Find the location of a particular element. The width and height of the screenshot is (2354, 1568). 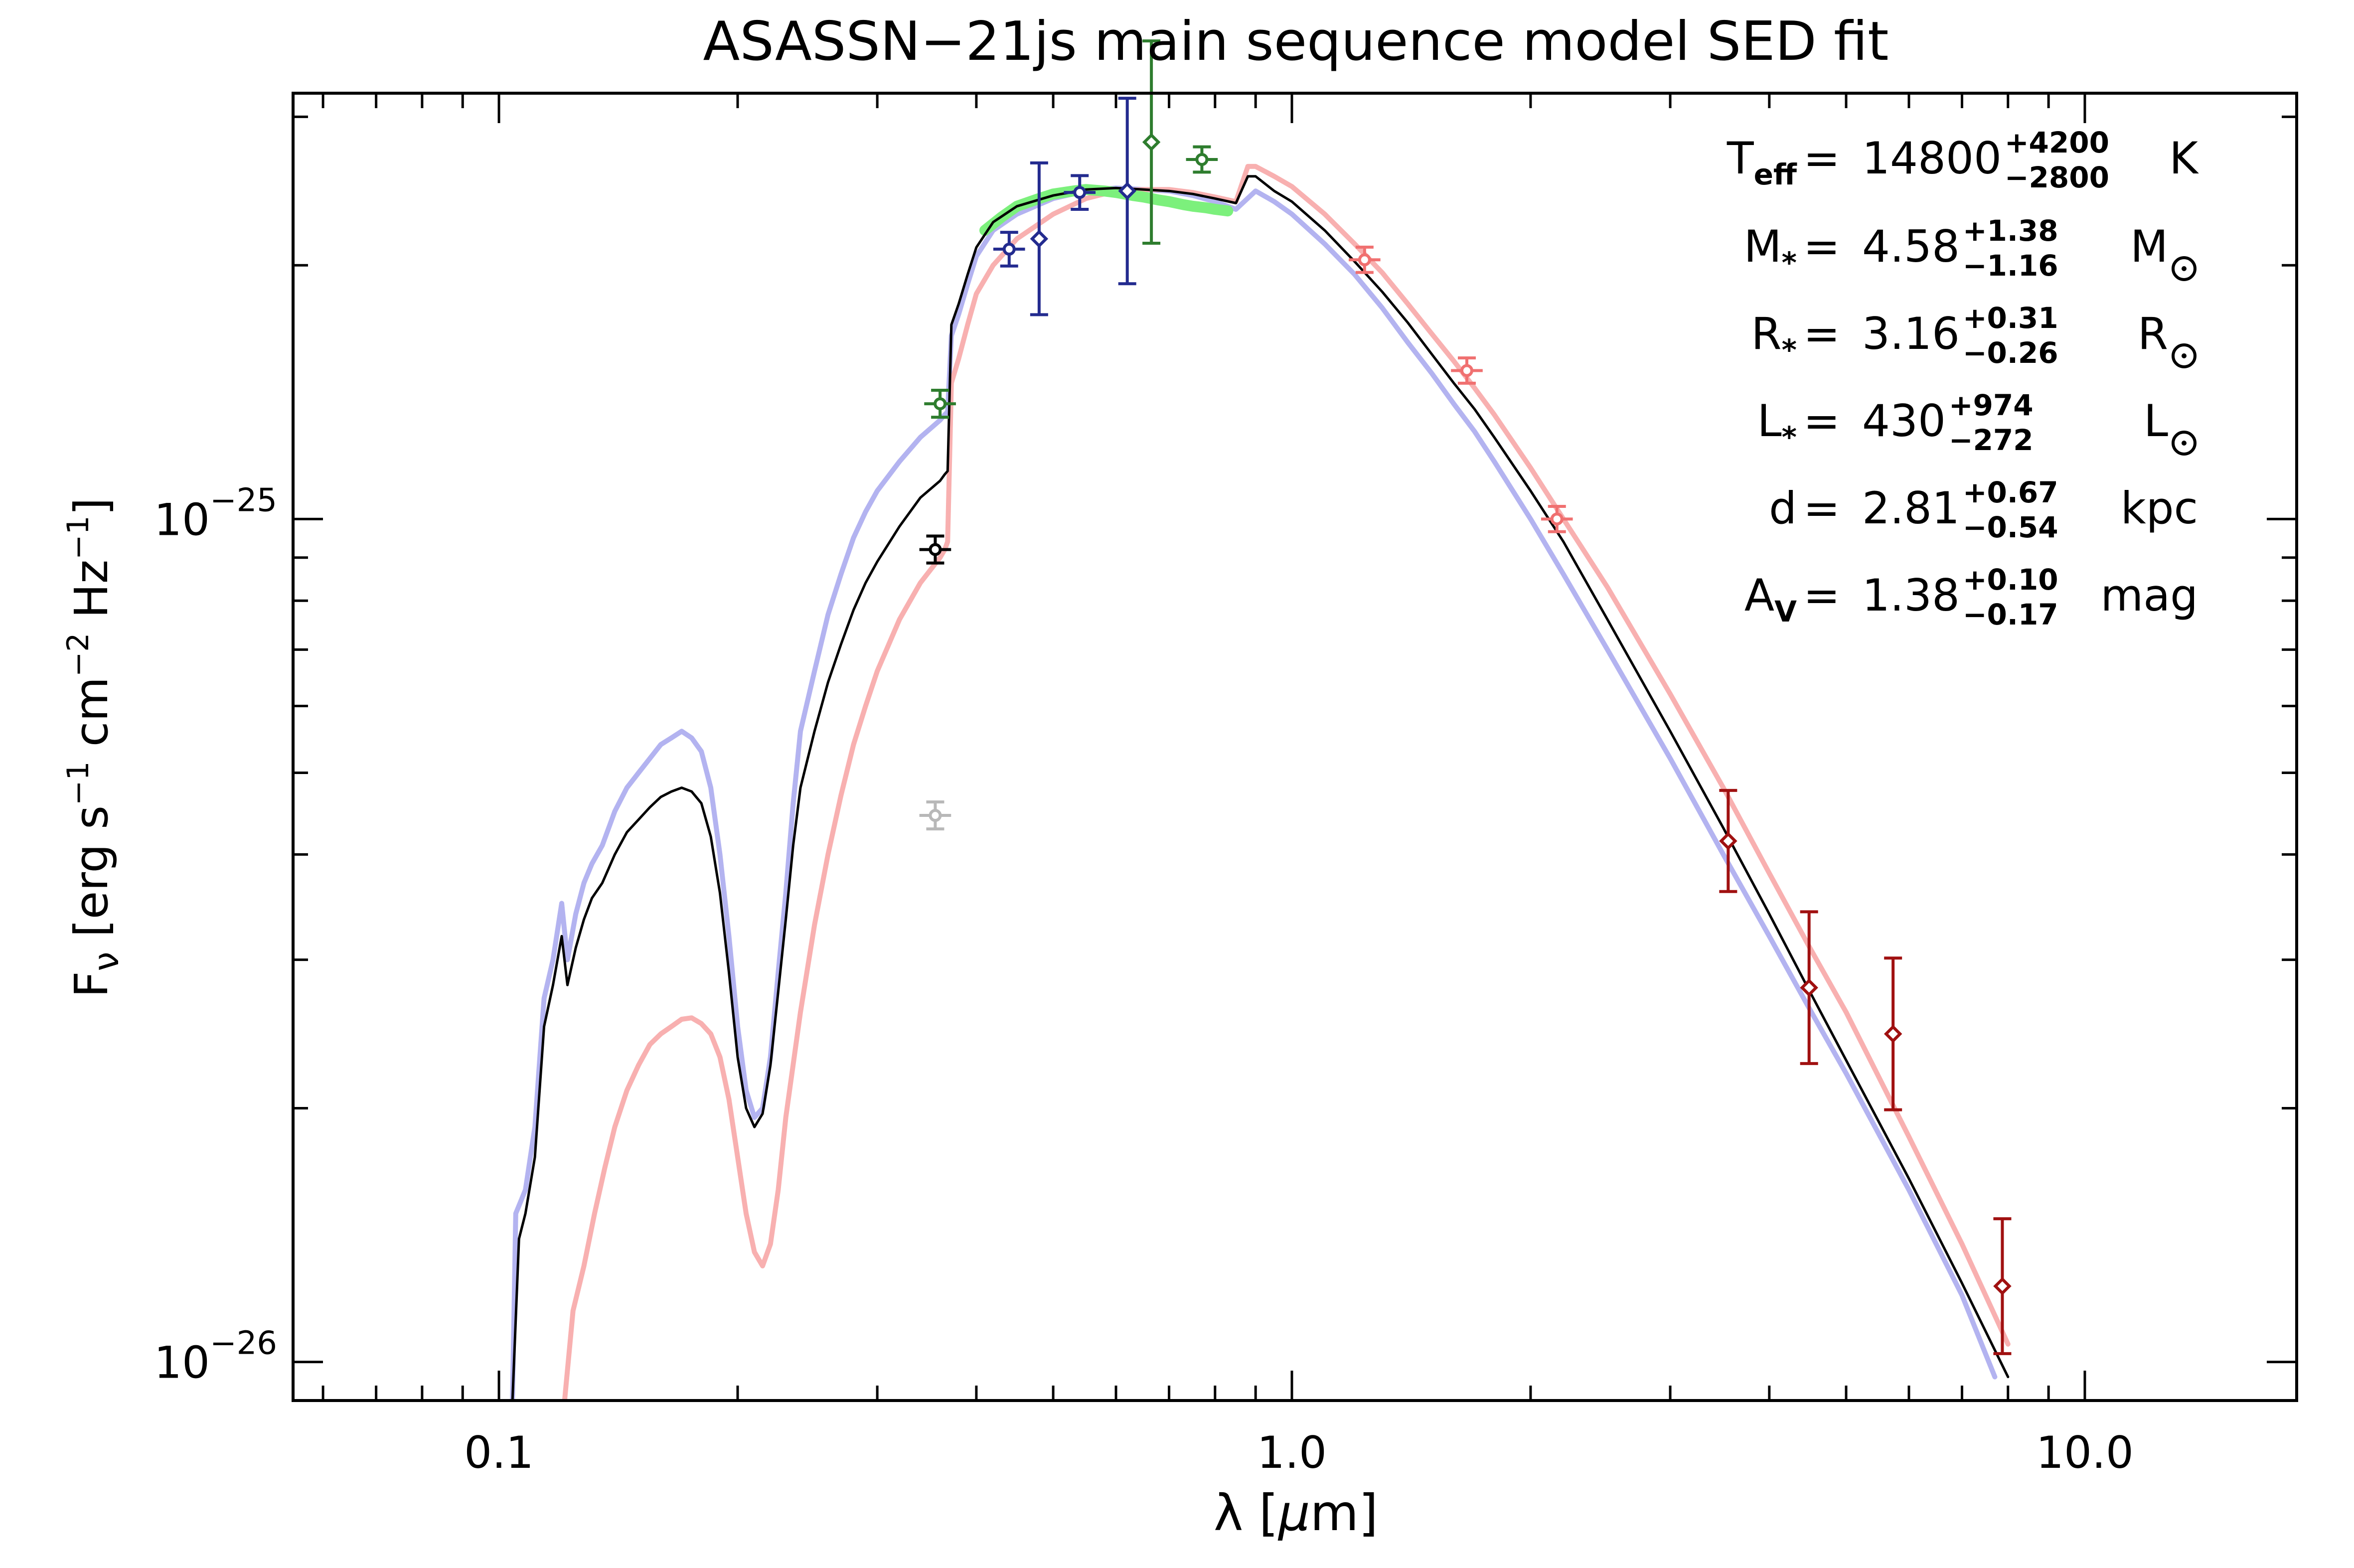

param-value: 14800 is located at coordinates (1932, 158).